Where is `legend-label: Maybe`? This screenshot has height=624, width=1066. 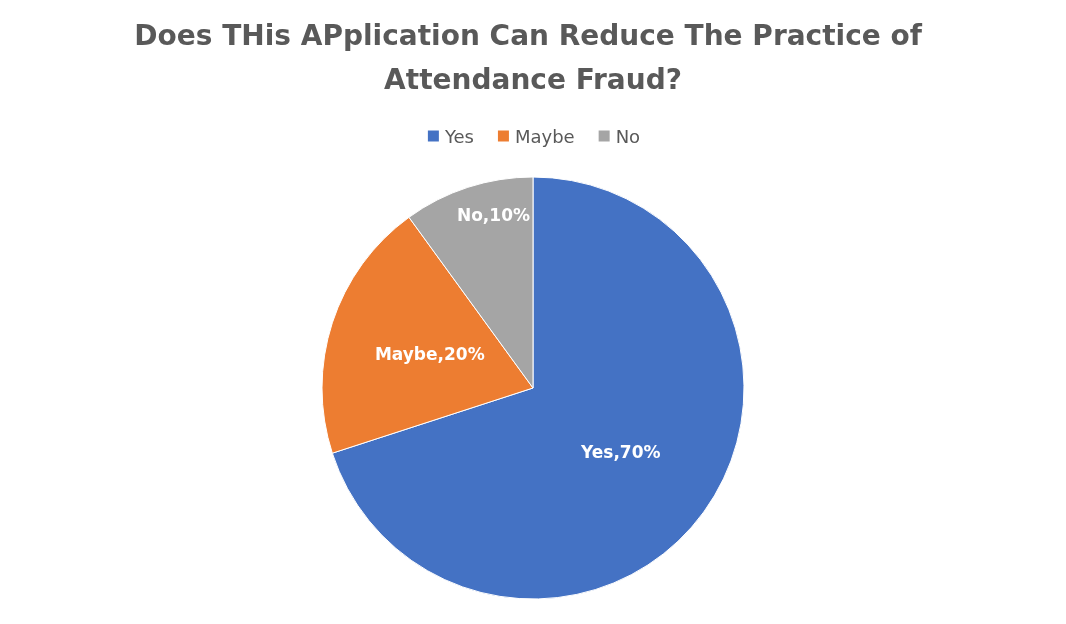 legend-label: Maybe is located at coordinates (544, 136).